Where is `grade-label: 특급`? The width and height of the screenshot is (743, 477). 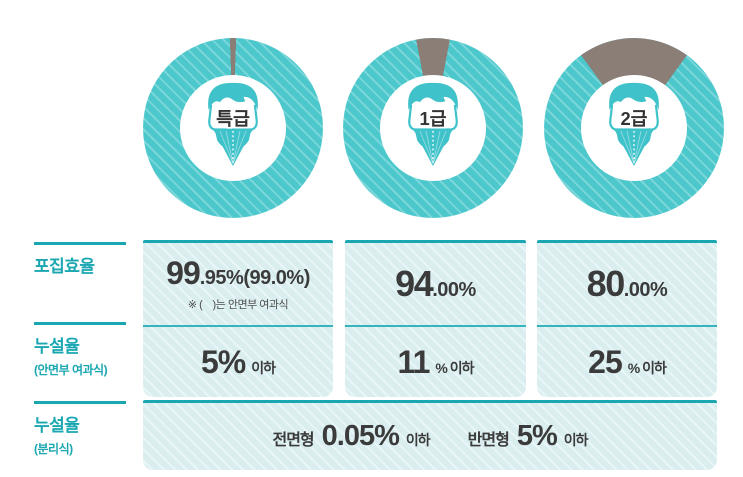
grade-label: 특급 is located at coordinates (233, 118).